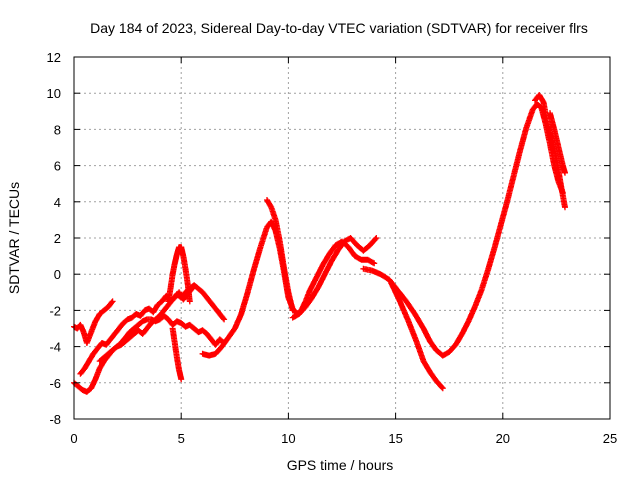  I want to click on x-tick-label: 25, so click(610, 438).